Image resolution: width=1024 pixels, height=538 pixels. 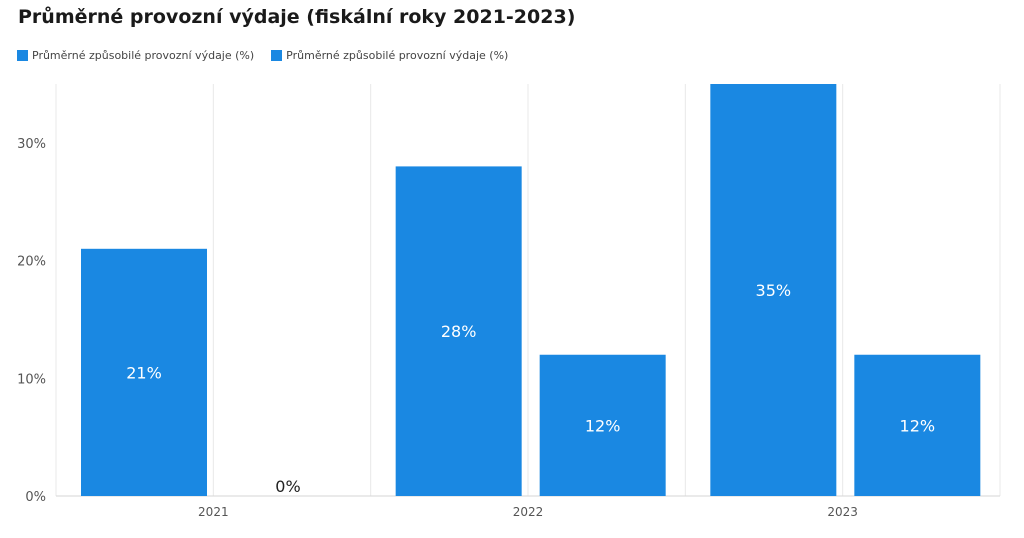 I want to click on legend-label-series-1: Průměrné způsobilé provozní výdaje (%), so click(x=143, y=55).